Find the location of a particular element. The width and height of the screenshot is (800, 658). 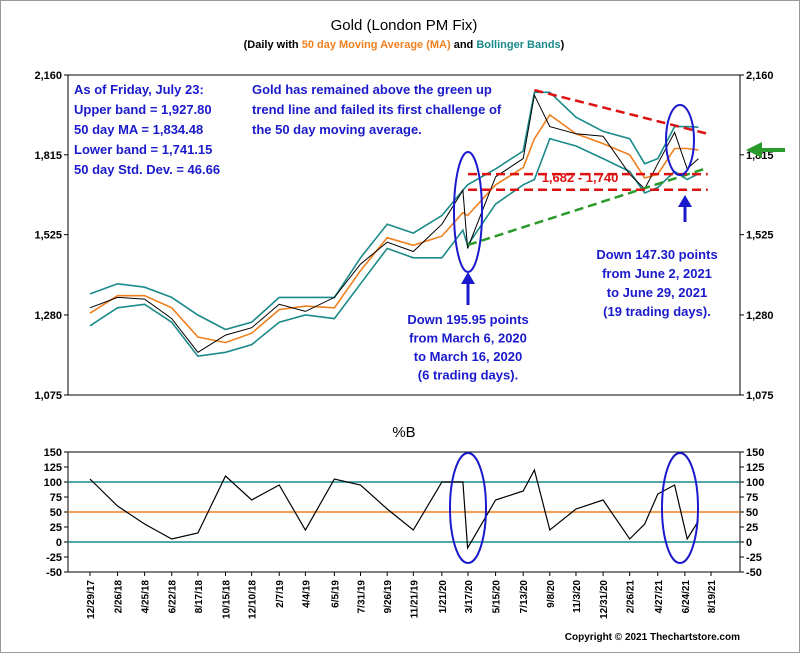

x-tick-label: 2/26/21 is located at coordinates (631, 597).